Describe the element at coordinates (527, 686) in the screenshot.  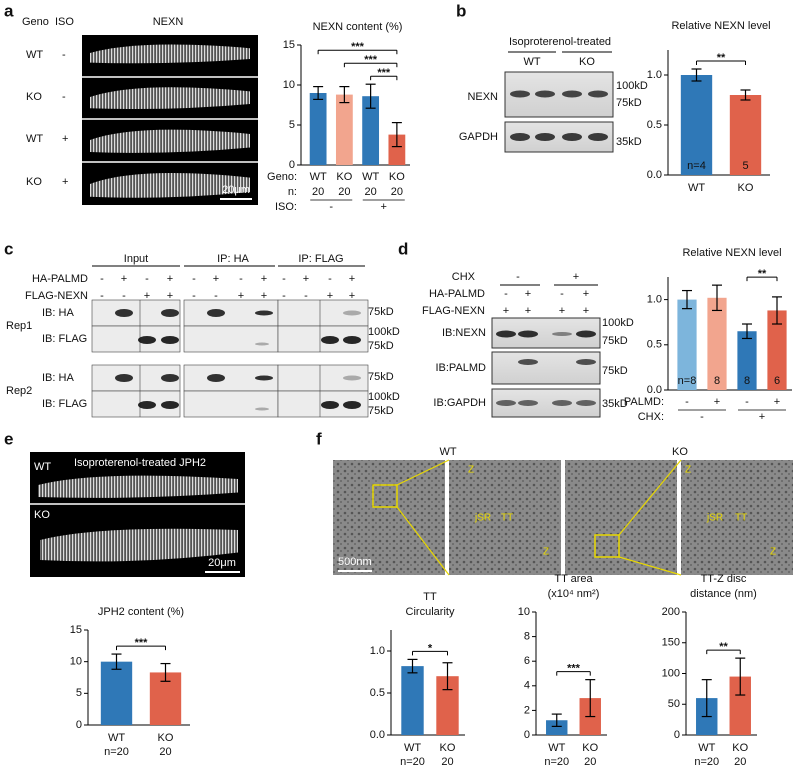
I see `y-tick-label: 4` at that location.